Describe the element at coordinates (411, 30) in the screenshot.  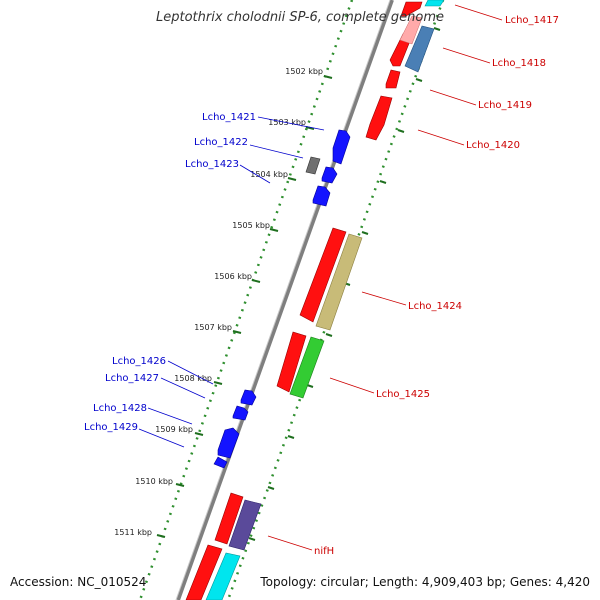
I see `gene-pink` at that location.